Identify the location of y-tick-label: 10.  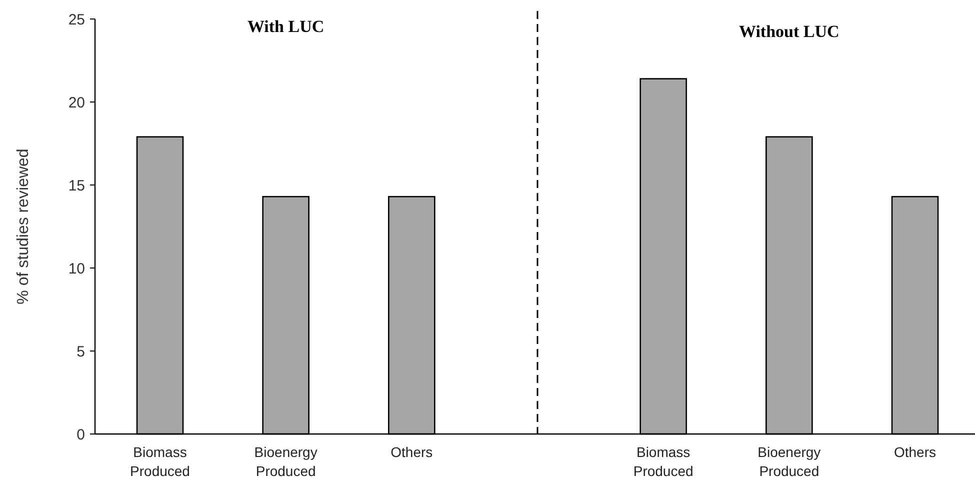
(76, 269).